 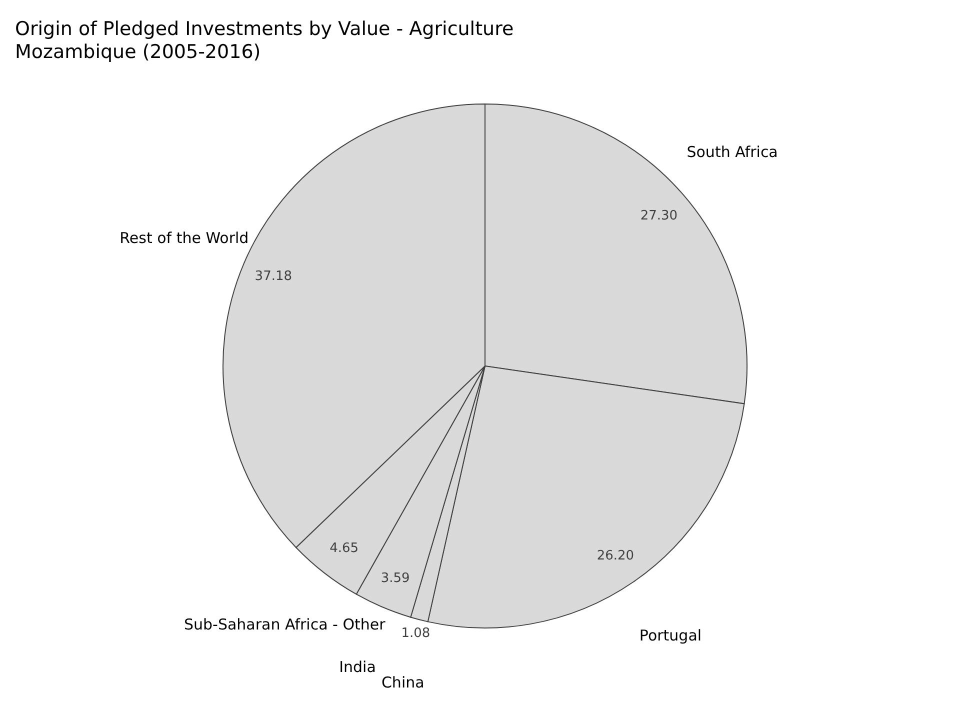 What do you see at coordinates (264, 29) in the screenshot?
I see `chart-title: Origin of Pledged Investments by Value - Agriculture` at bounding box center [264, 29].